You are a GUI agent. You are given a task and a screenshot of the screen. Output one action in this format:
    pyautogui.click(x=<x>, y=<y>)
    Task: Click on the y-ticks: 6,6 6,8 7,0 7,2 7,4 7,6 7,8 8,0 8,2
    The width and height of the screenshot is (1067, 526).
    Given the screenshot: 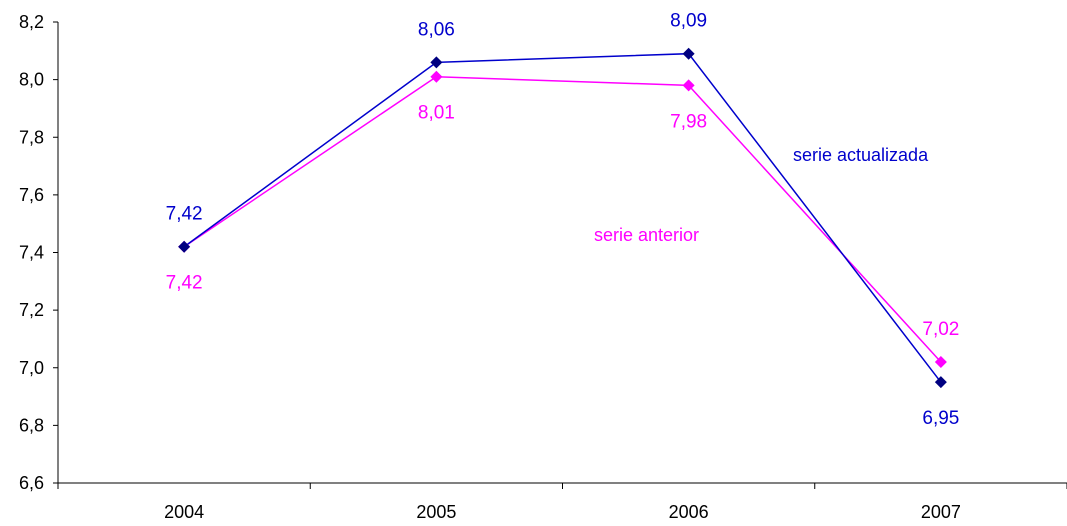 What is the action you would take?
    pyautogui.click(x=38, y=252)
    